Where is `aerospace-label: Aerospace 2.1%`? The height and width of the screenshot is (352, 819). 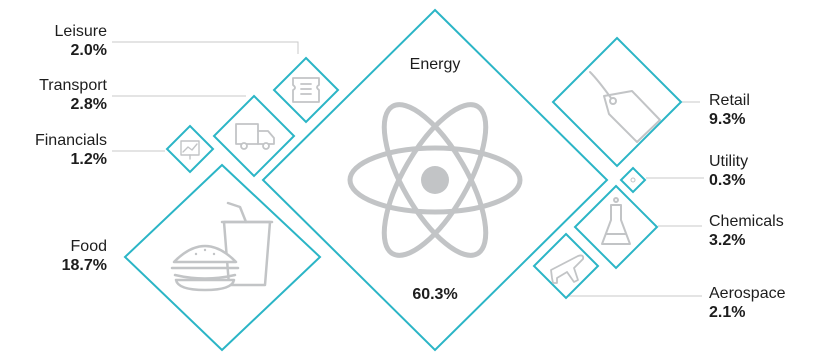
aerospace-label: Aerospace 2.1% is located at coordinates (747, 303).